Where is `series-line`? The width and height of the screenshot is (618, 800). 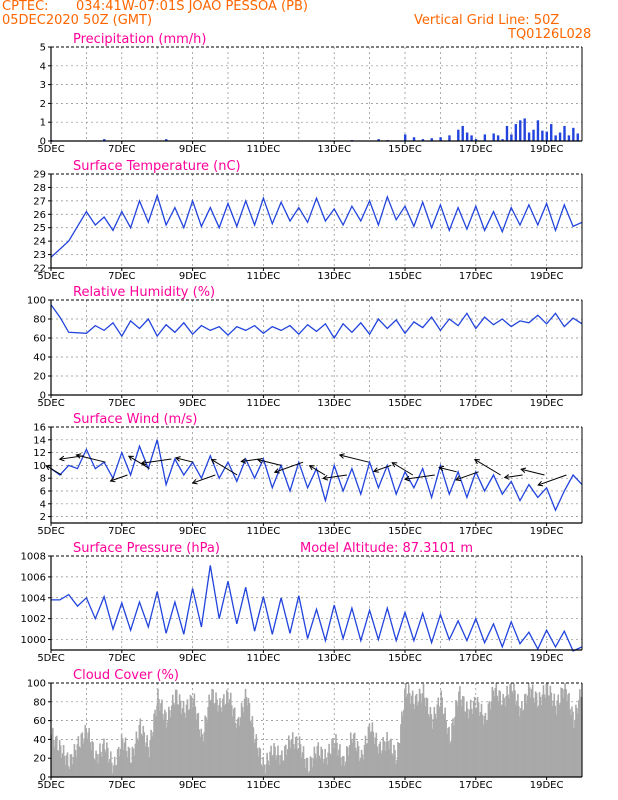
series-line is located at coordinates (316, 475).